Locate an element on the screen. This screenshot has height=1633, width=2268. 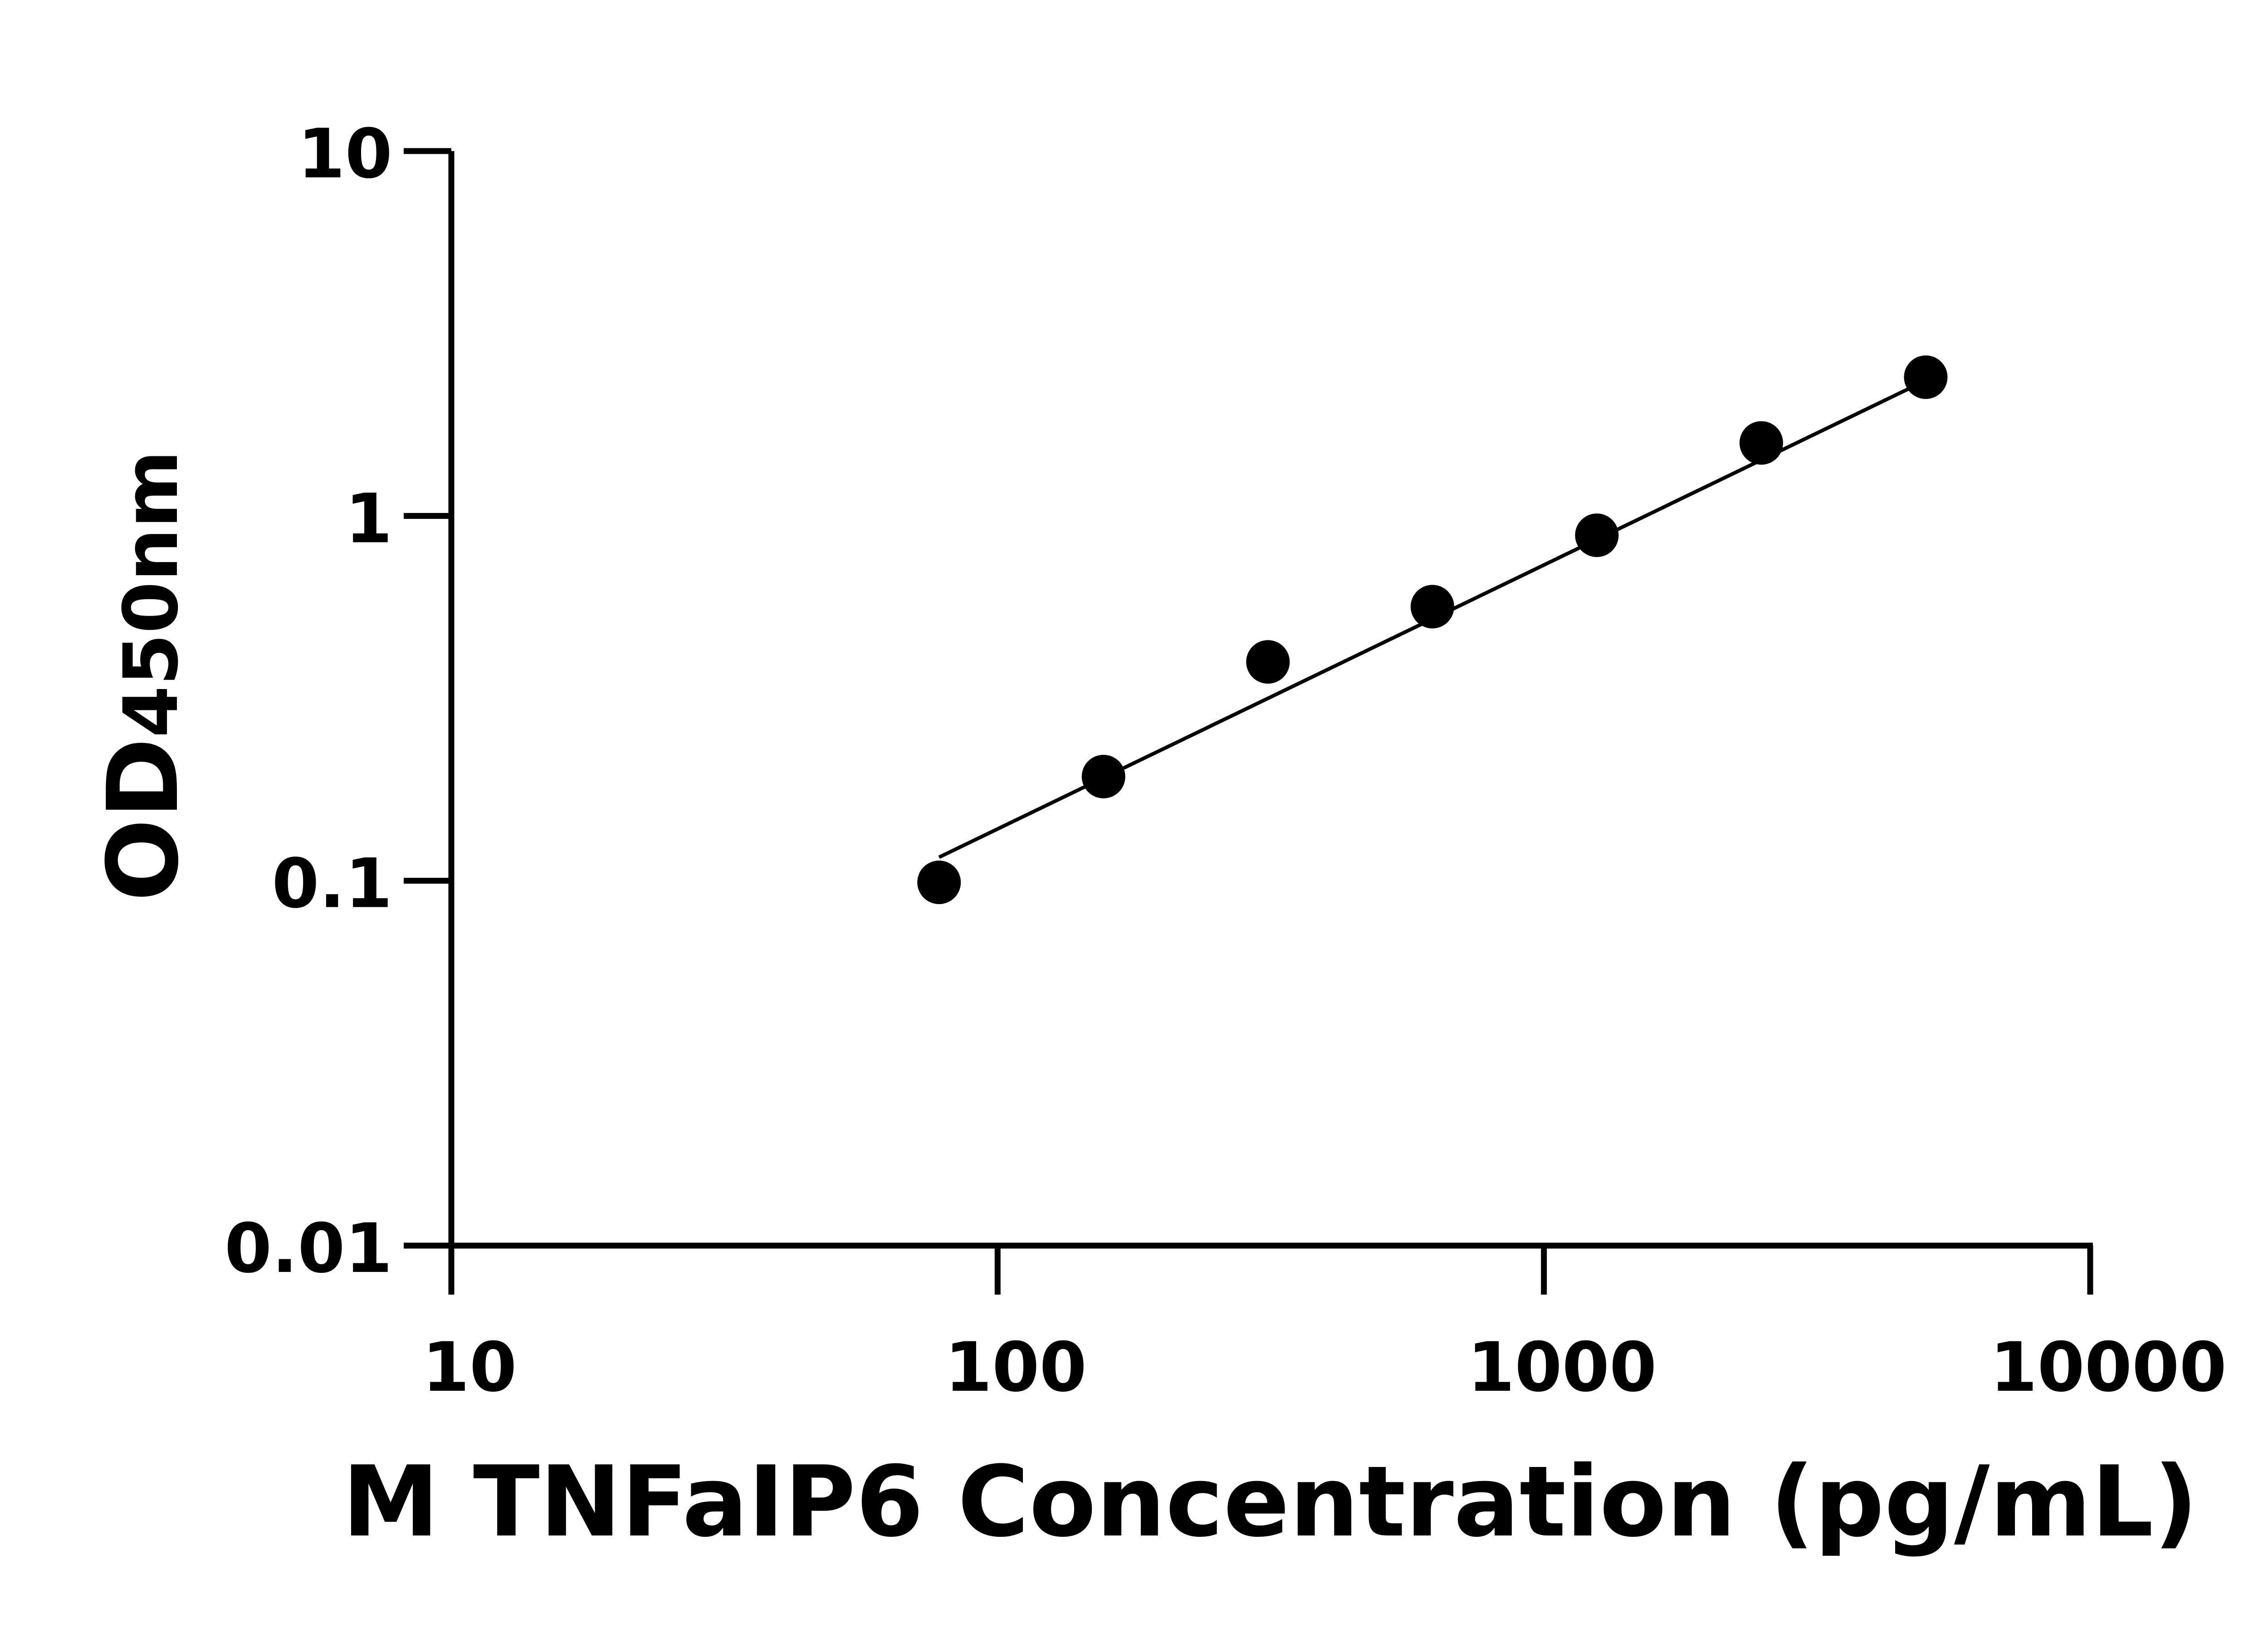
y-axis-title-sub: 450nm is located at coordinates (151, 594).